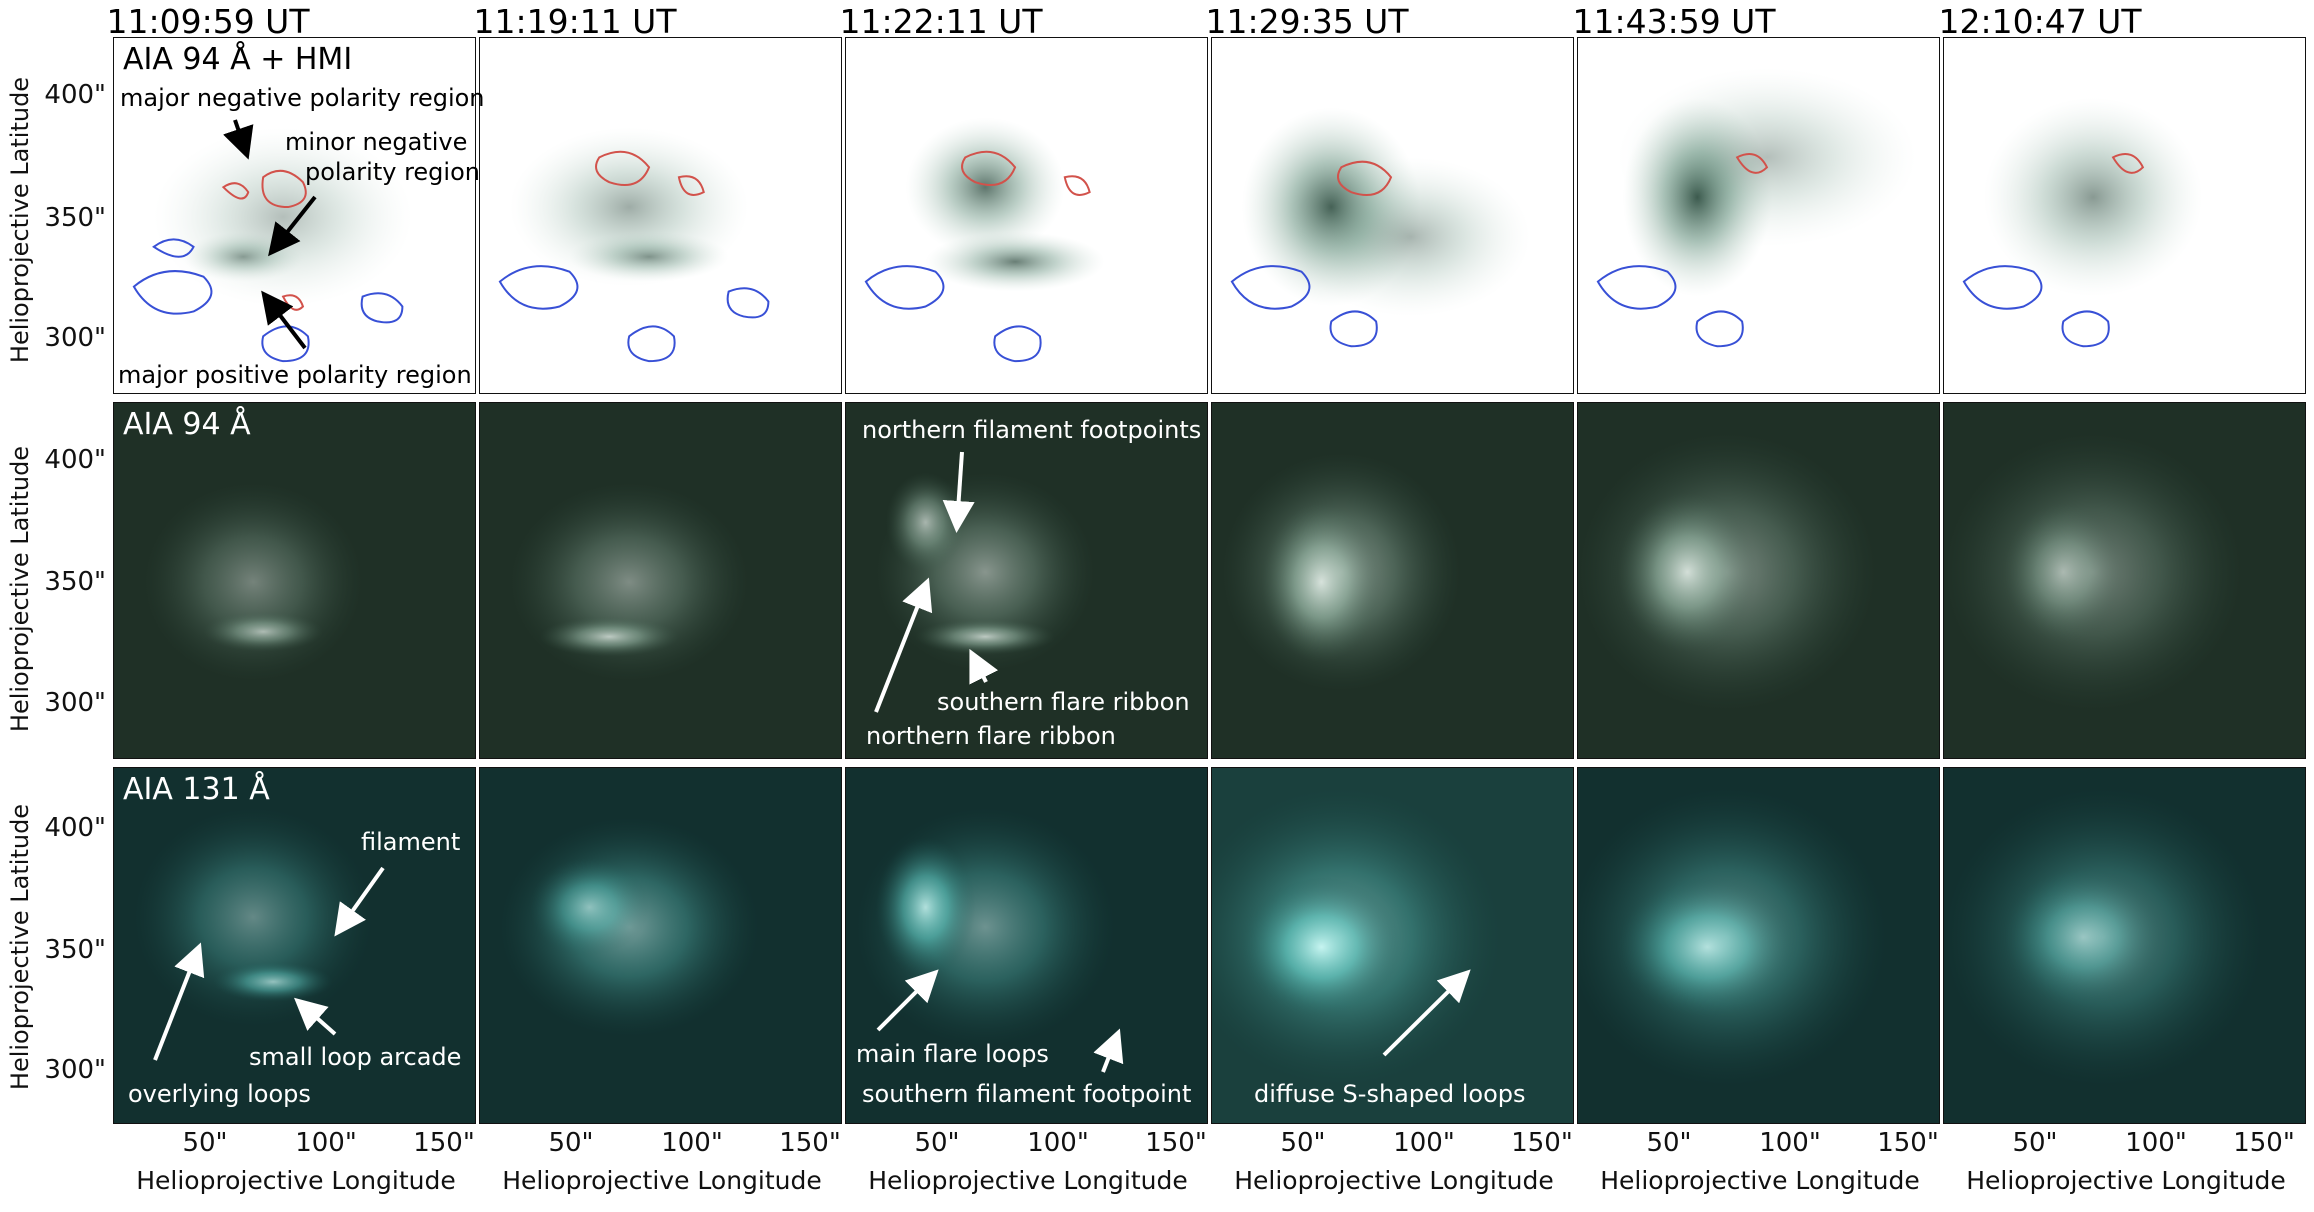 Image resolution: width=2314 pixels, height=1212 pixels. I want to click on xlabel-col3: Helioprojective Longitude, so click(1028, 1180).